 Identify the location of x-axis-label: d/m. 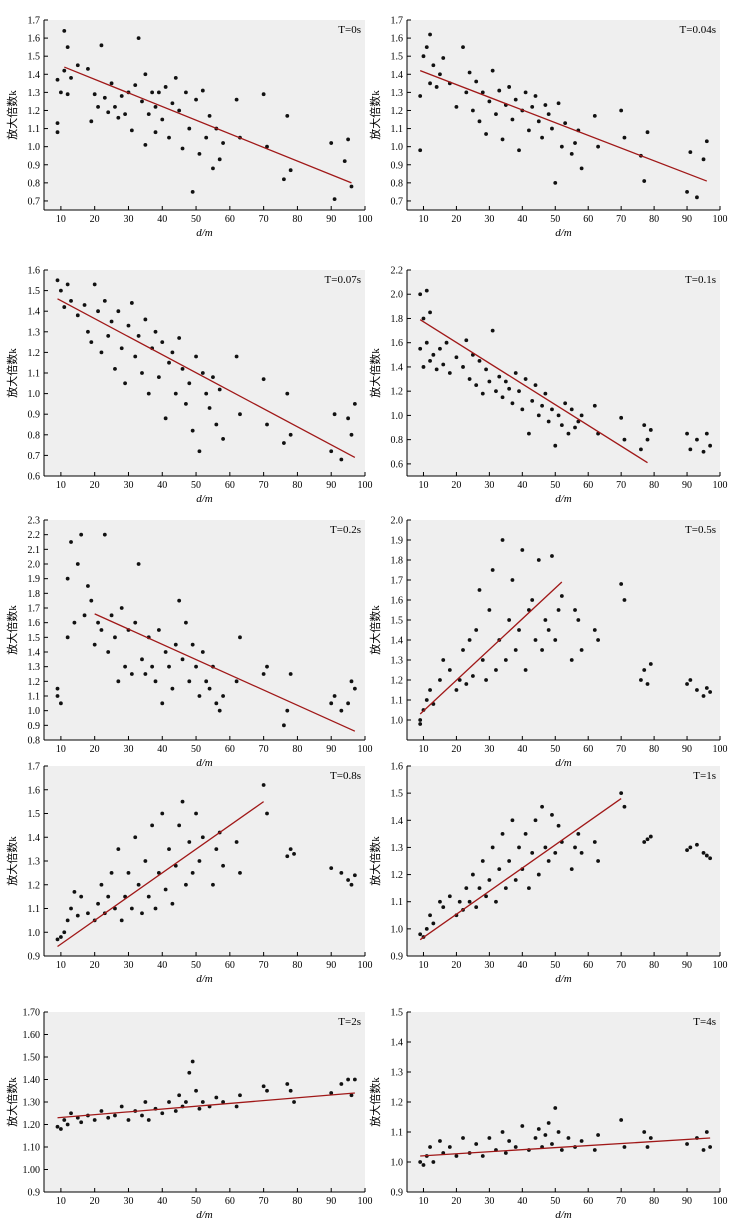
(204, 499).